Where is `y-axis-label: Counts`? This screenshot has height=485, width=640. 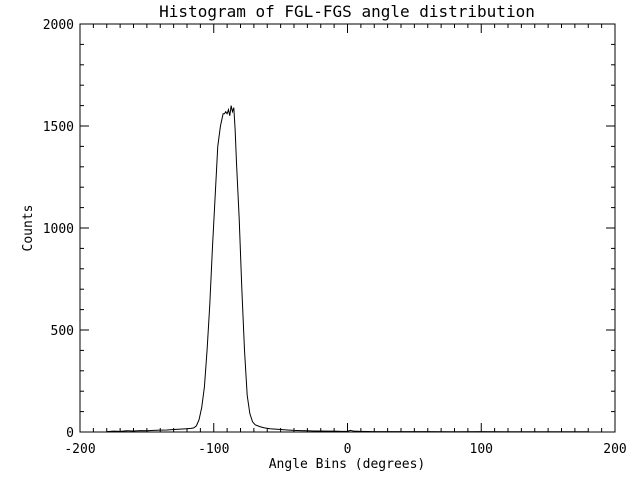
y-axis-label: Counts is located at coordinates (28, 228).